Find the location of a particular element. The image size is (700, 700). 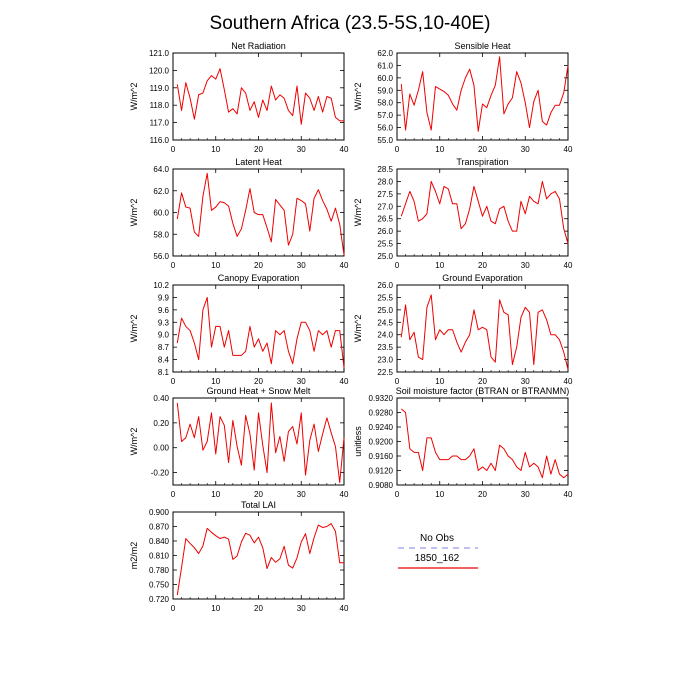

y-tick-label: 8.7 is located at coordinates (164, 347).